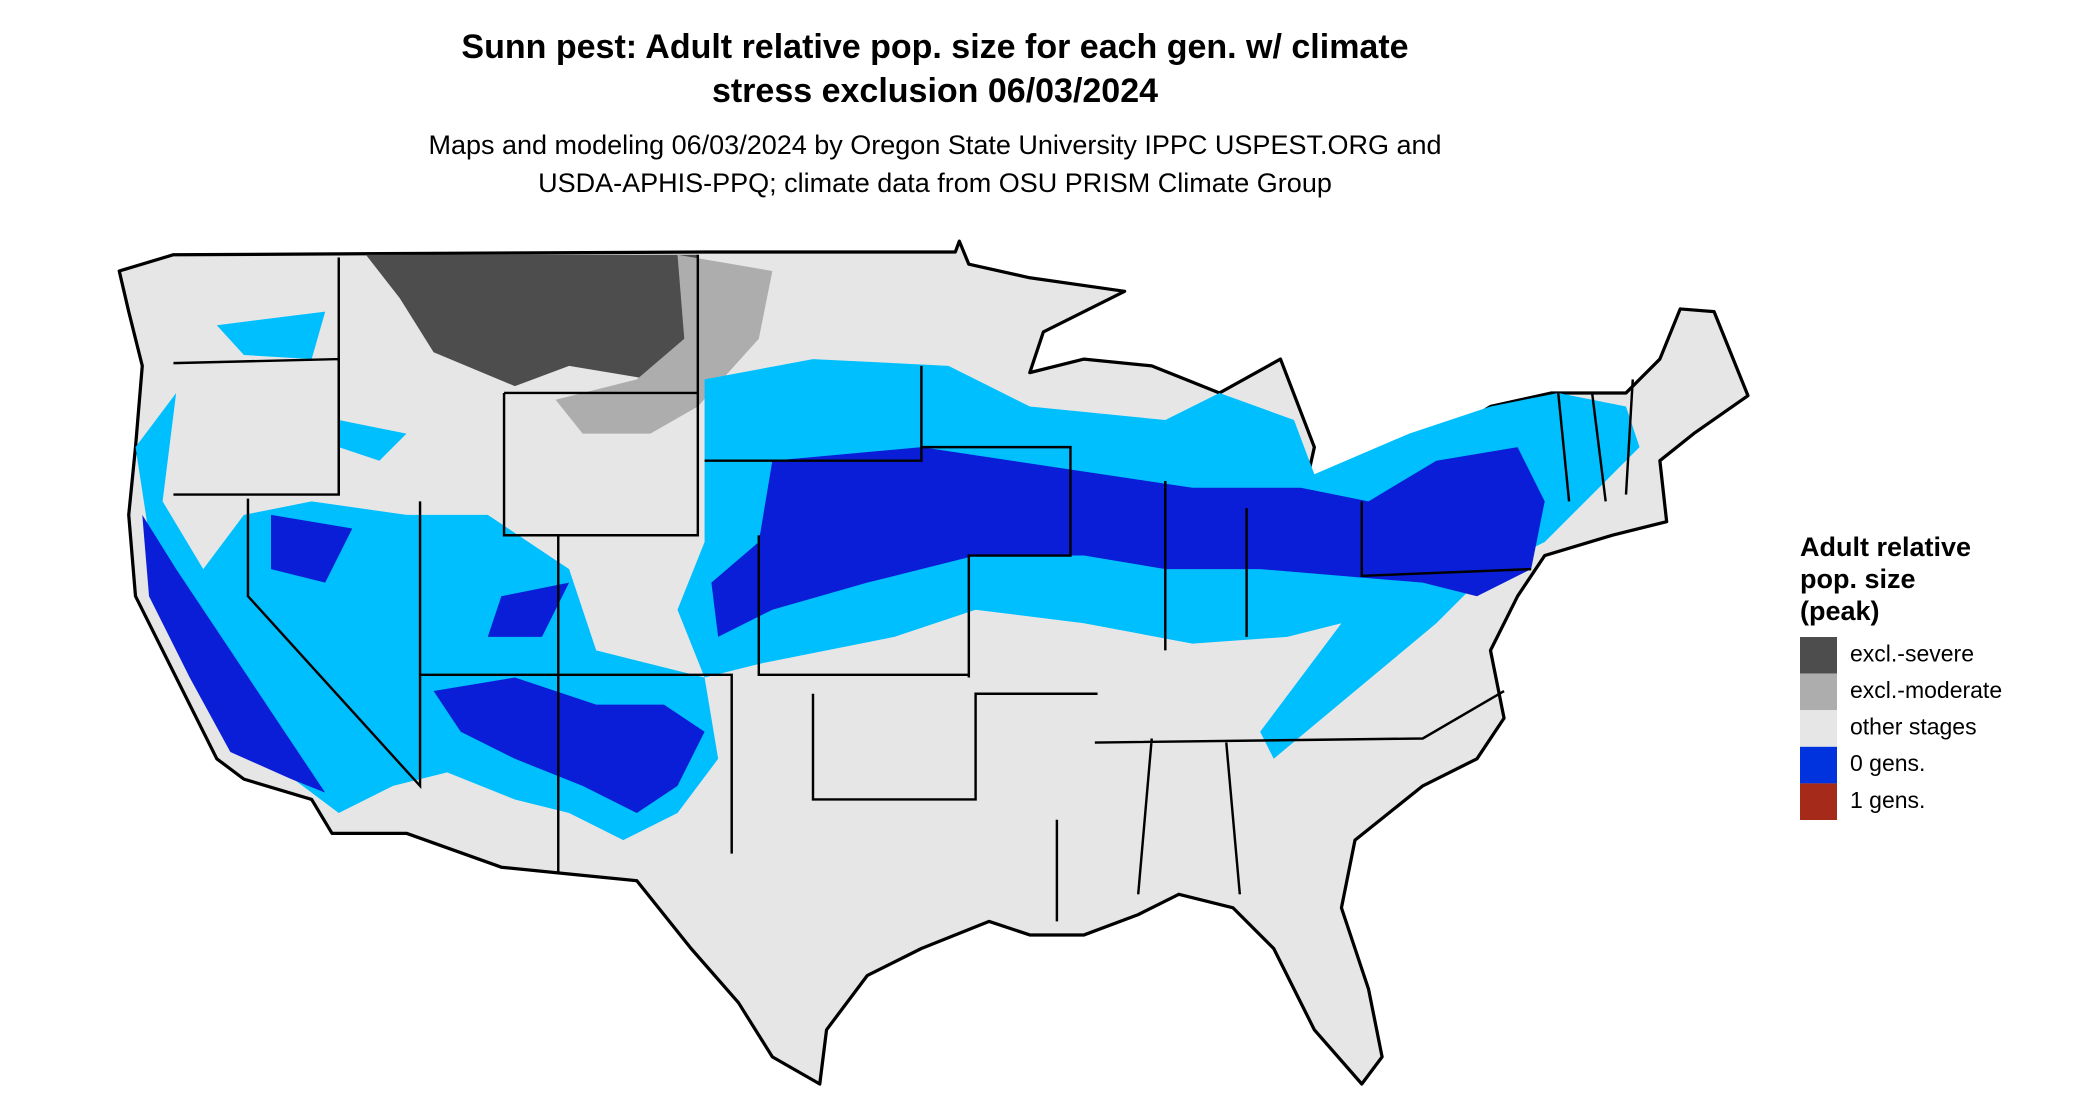 Image resolution: width=2100 pixels, height=1116 pixels. What do you see at coordinates (1887, 800) in the screenshot?
I see `legend-label: 1 gens.` at bounding box center [1887, 800].